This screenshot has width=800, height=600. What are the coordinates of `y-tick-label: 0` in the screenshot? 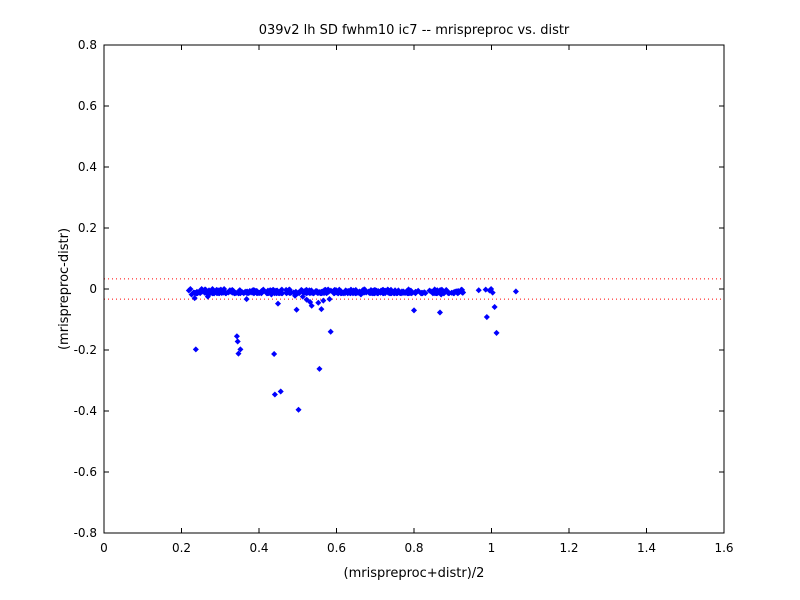 It's located at (93, 289).